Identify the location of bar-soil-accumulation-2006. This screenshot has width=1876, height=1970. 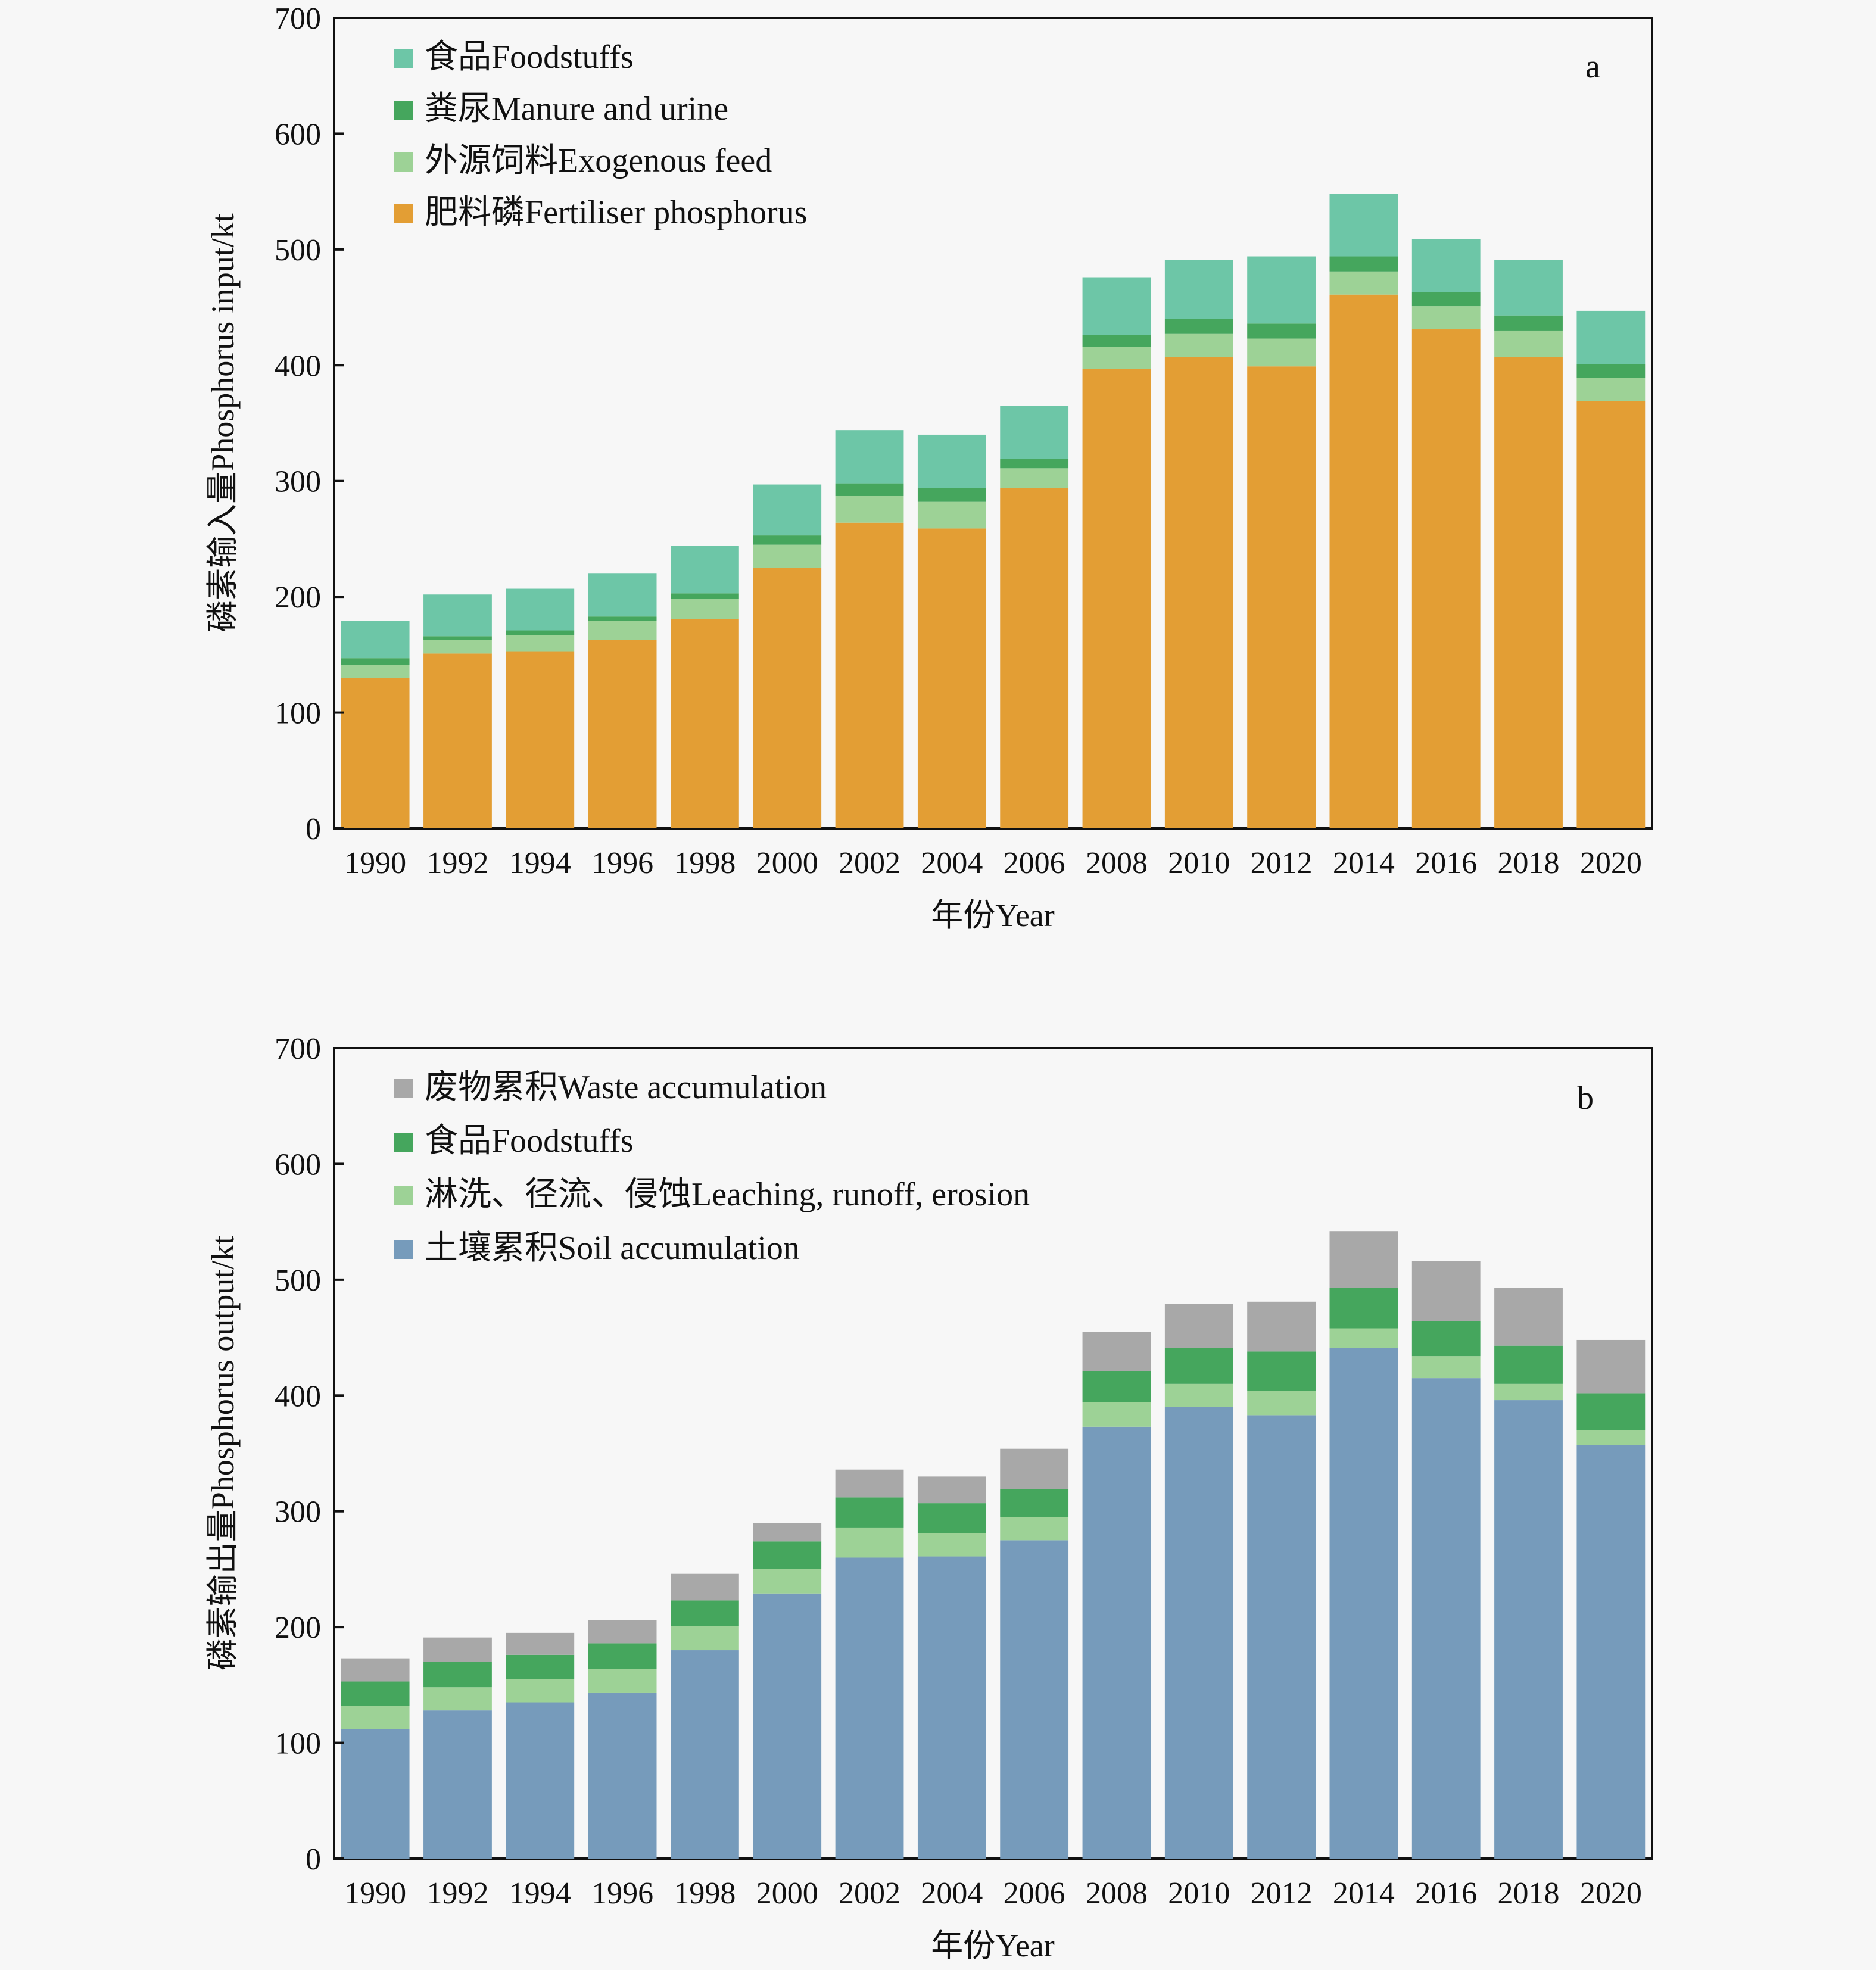
(1034, 1699).